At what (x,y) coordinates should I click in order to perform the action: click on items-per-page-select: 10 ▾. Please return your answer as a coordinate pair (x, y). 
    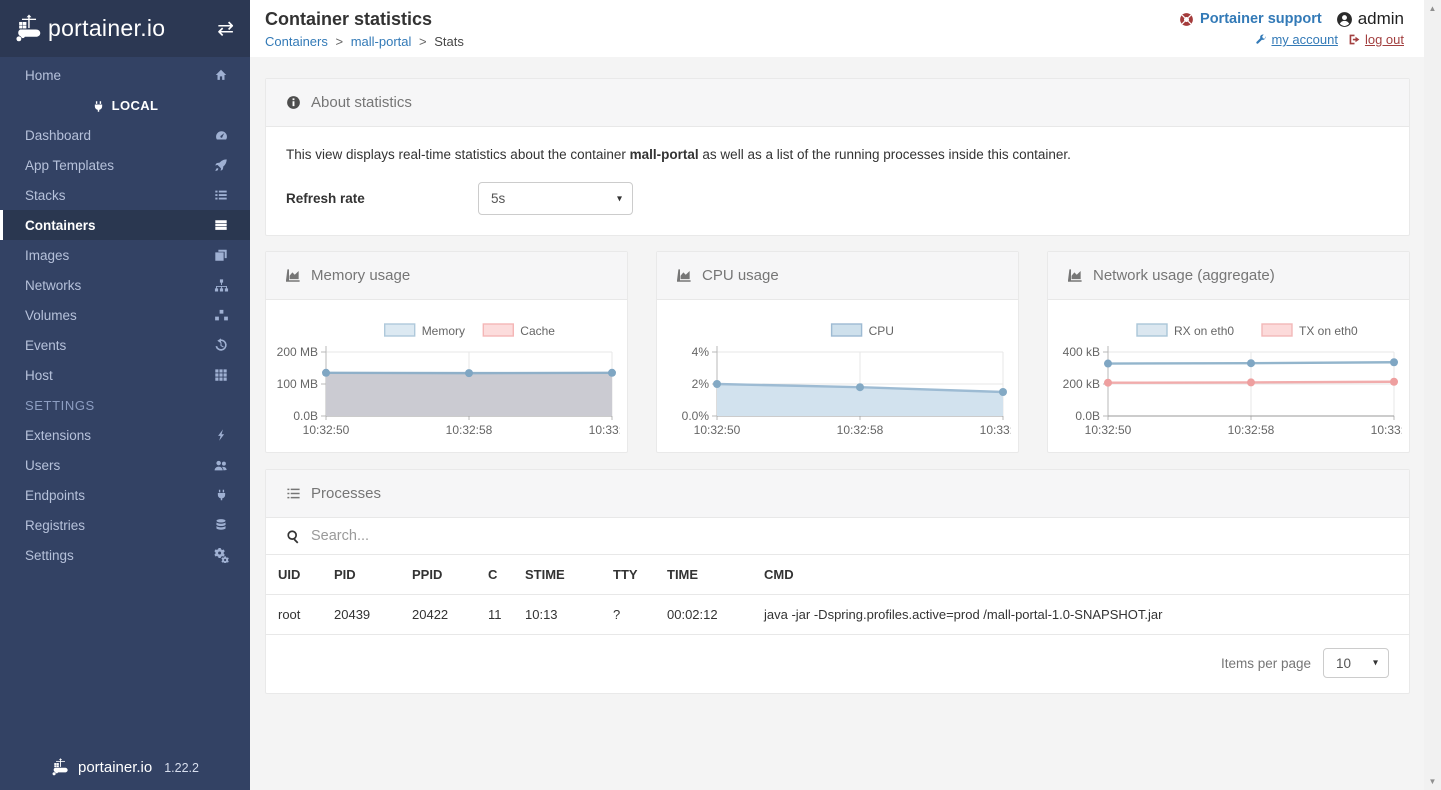
    Looking at the image, I should click on (1356, 663).